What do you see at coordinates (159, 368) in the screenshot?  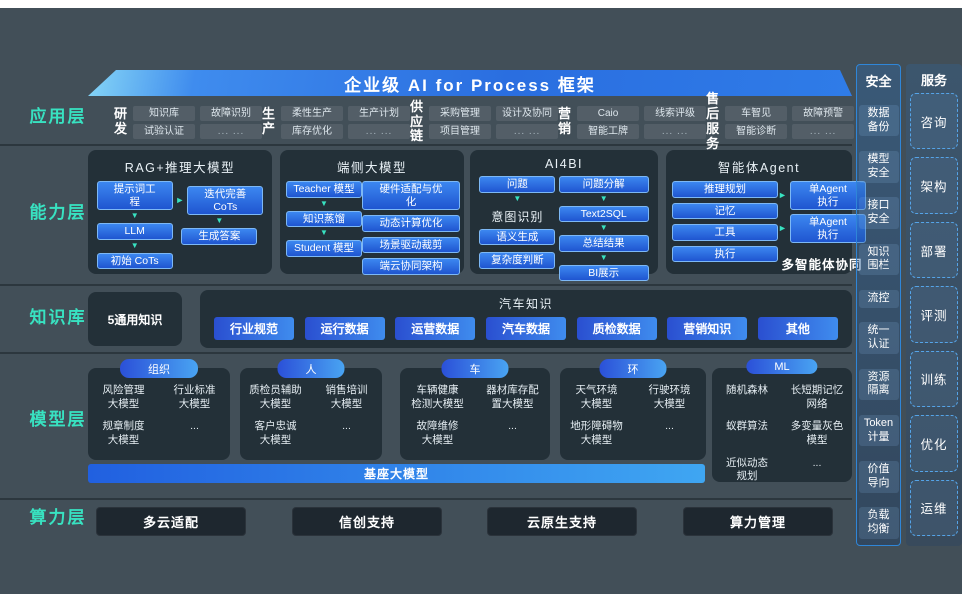 I see `model-group-pill: 组织` at bounding box center [159, 368].